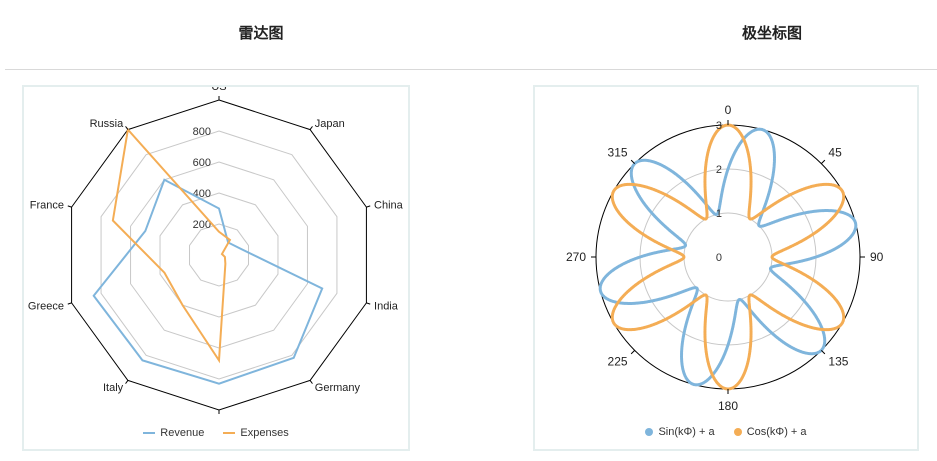  Describe the element at coordinates (264, 433) in the screenshot. I see `legend-label-expenses: Expenses` at that location.